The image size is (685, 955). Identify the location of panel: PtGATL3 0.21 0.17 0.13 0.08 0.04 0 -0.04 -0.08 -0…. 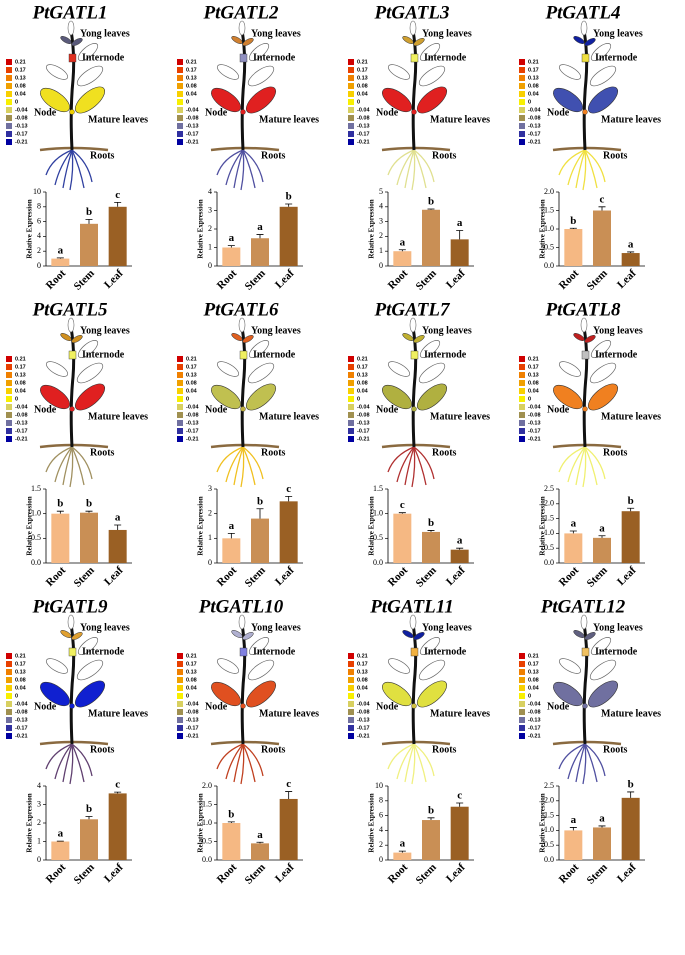
(419, 147).